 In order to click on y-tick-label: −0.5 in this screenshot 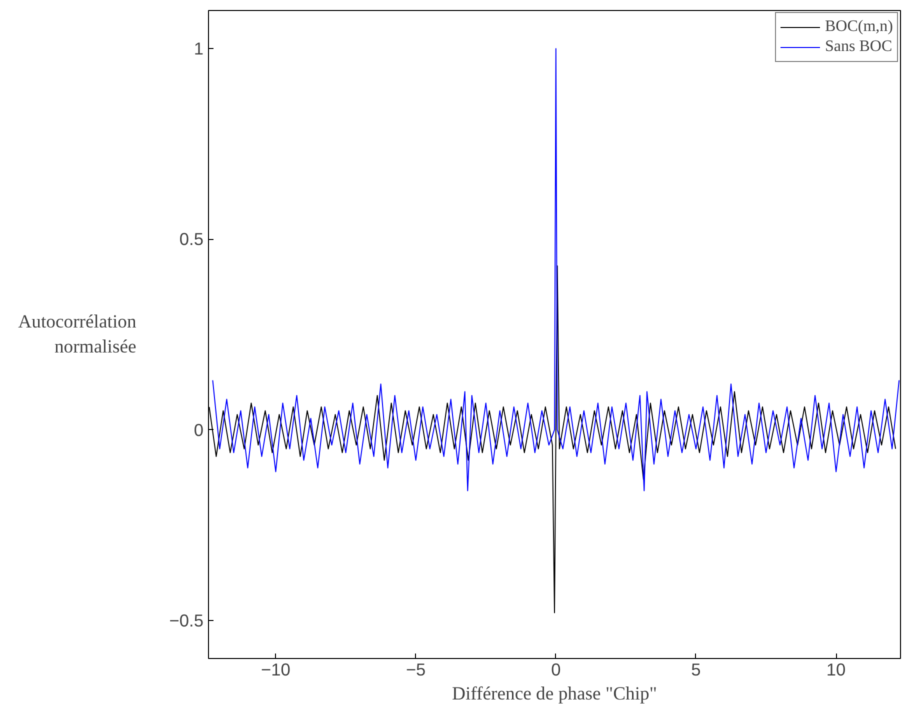, I will do `click(186, 620)`.